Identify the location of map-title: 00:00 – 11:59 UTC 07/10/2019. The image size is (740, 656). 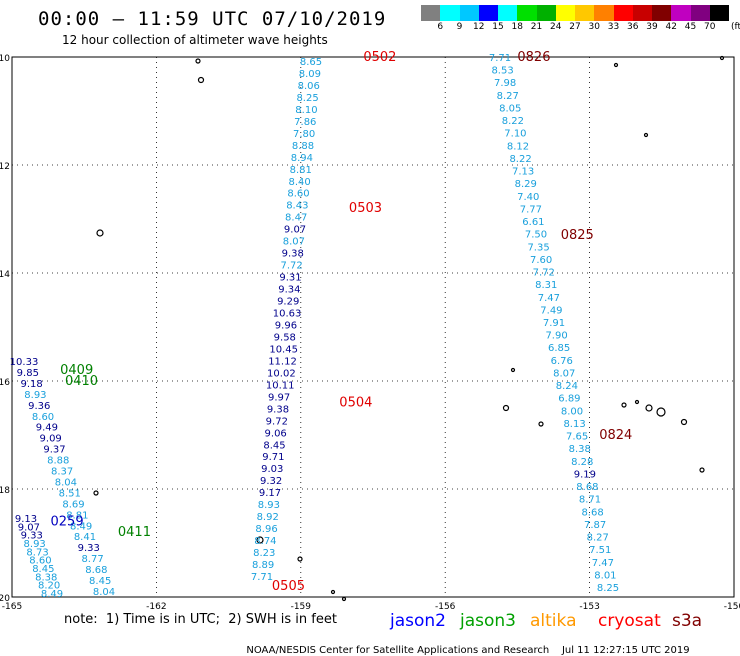
(212, 19).